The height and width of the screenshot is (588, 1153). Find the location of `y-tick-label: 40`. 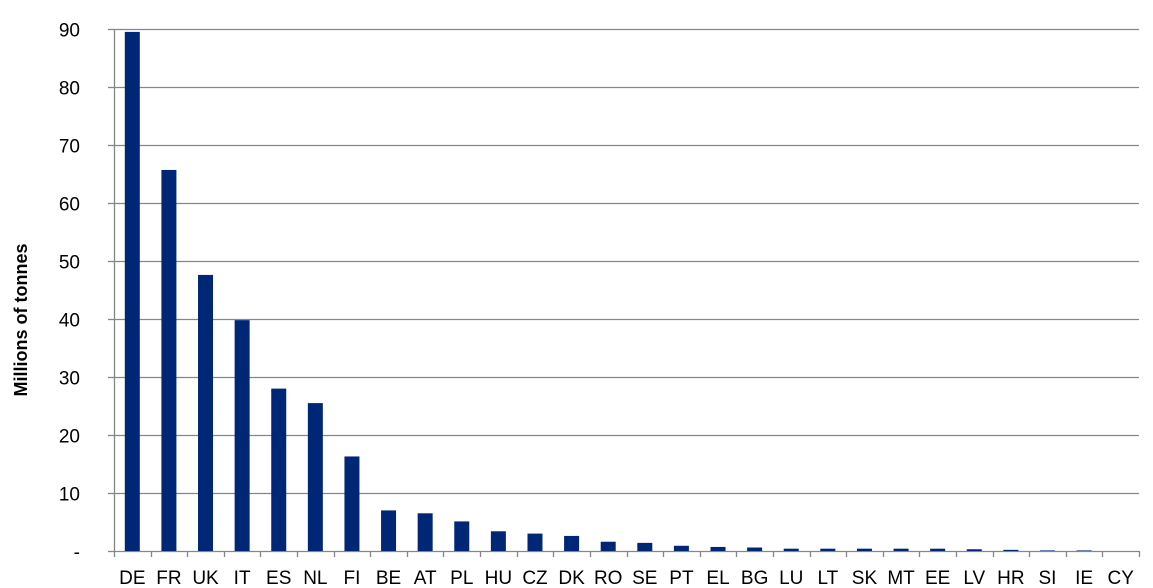

y-tick-label: 40 is located at coordinates (69, 321).